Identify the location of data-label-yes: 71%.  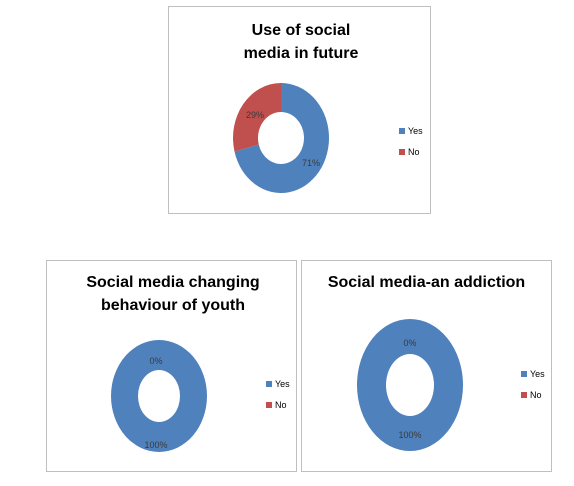
(311, 163).